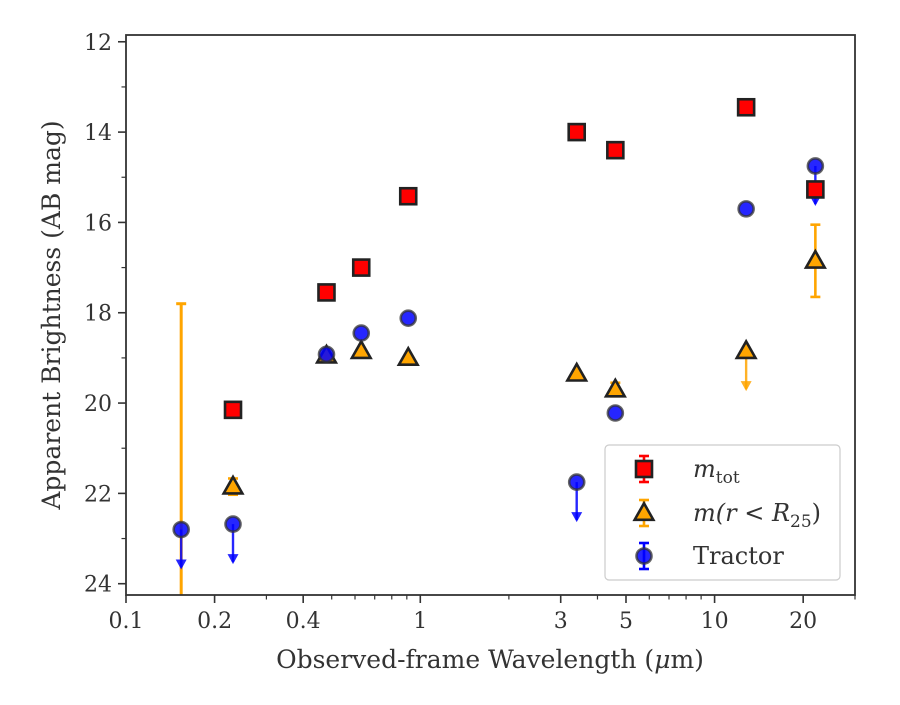  I want to click on legend-marker-square, so click(644, 469).